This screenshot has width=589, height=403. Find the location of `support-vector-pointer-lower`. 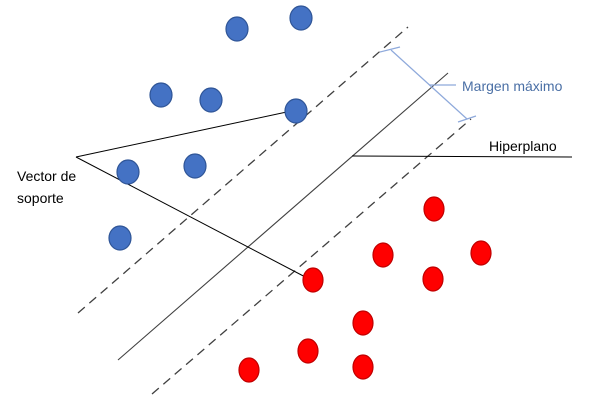

support-vector-pointer-lower is located at coordinates (193, 218).